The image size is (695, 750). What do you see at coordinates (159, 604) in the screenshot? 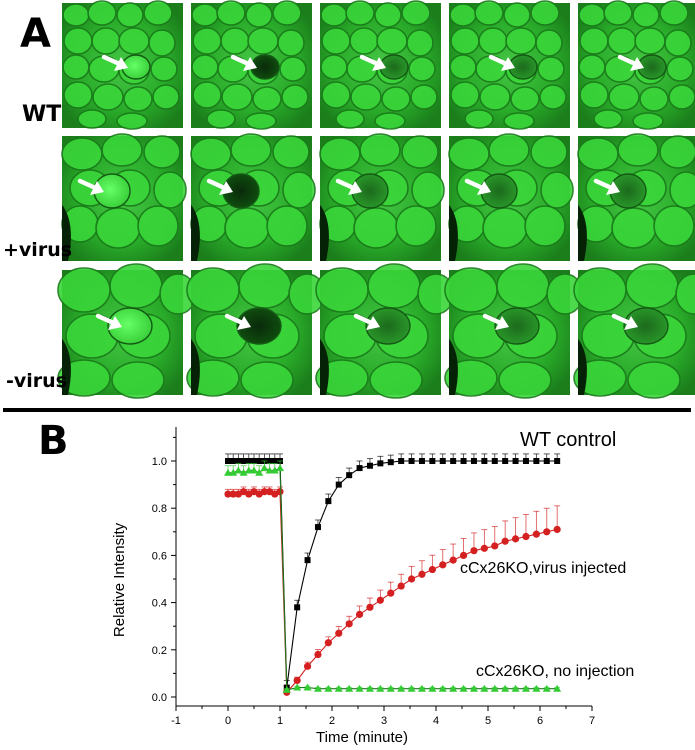
I see `y-tick-label: 0.4` at bounding box center [159, 604].